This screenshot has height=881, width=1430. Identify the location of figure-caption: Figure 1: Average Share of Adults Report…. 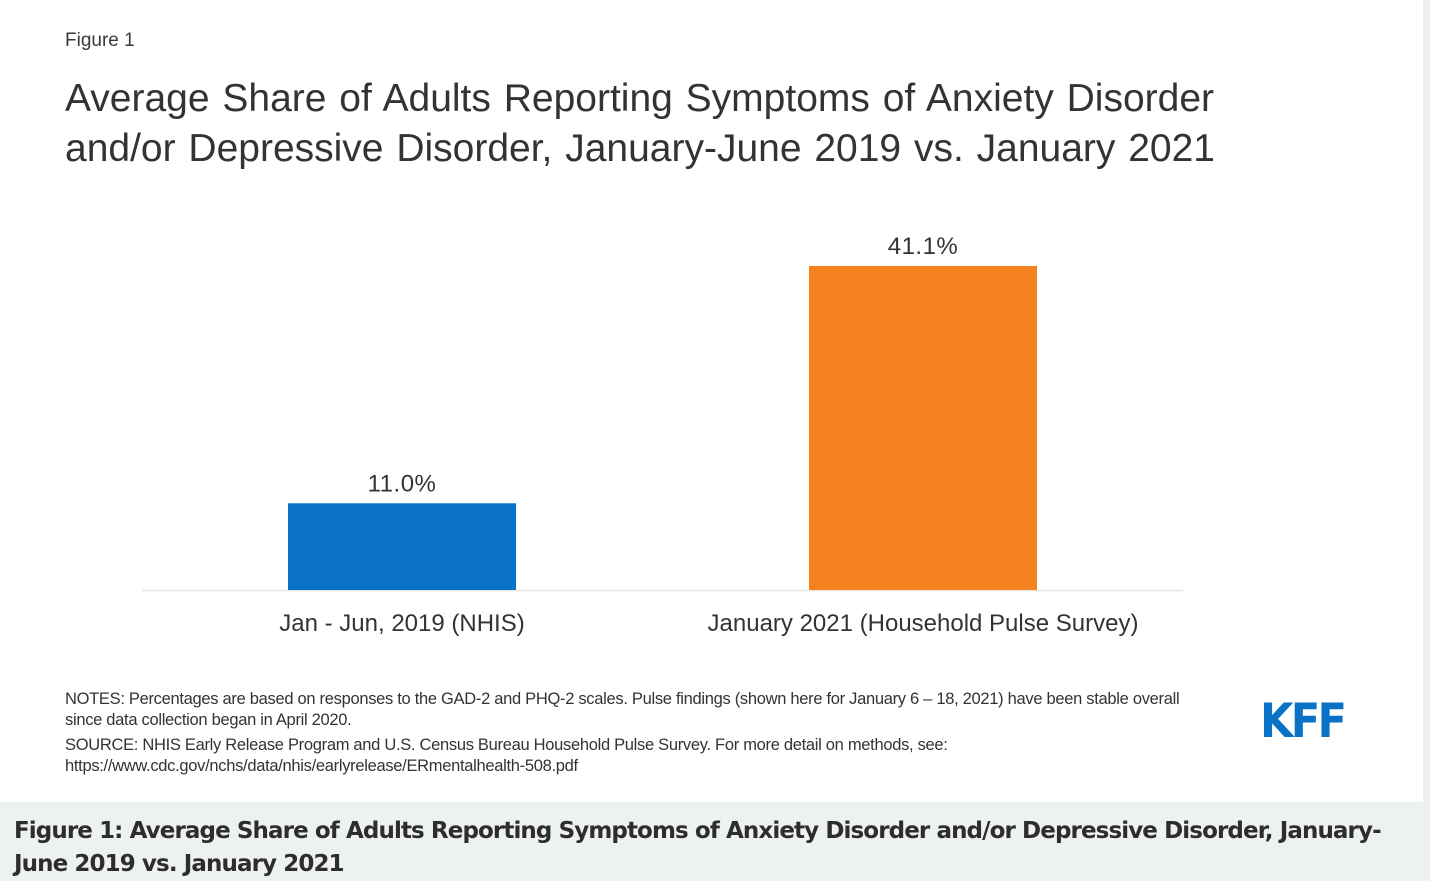
(698, 847).